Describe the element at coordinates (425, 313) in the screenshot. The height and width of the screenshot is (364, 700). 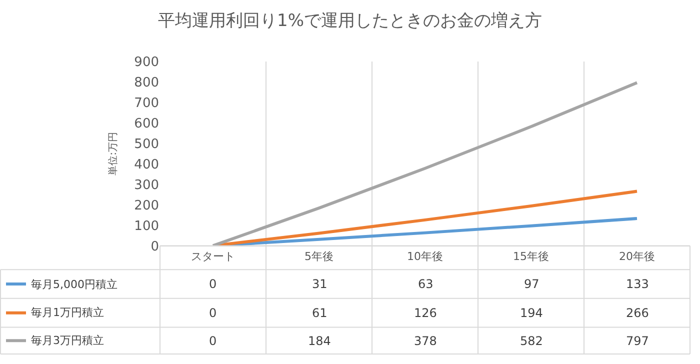
I see `data-label: 126` at that location.